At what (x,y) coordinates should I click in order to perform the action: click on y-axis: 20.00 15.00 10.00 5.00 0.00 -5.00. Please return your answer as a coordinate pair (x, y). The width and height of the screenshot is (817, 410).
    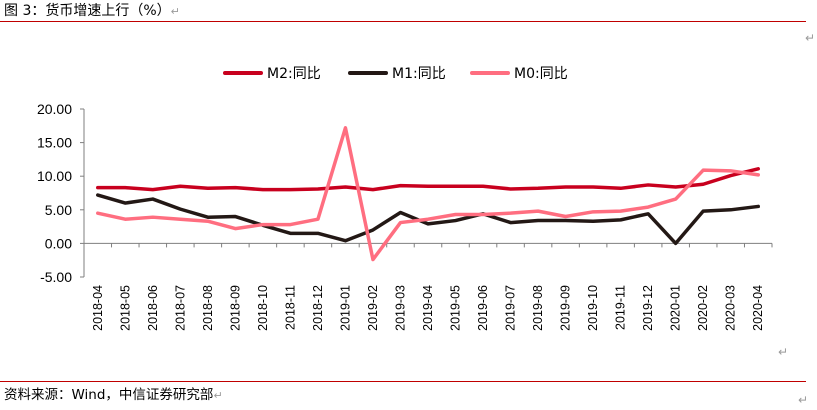
    Looking at the image, I should click on (61, 193).